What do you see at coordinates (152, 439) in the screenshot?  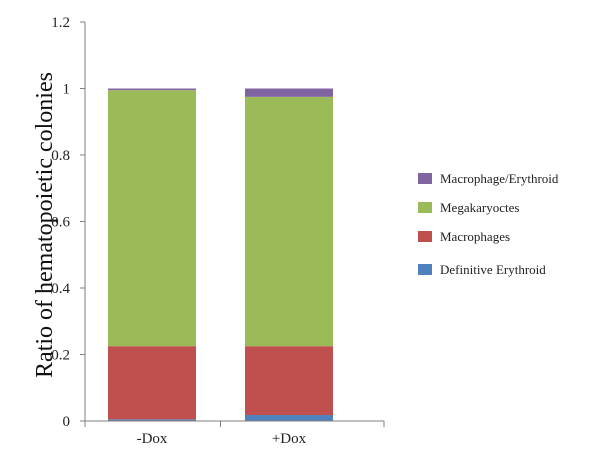 I see `x-tick-label: -Dox` at bounding box center [152, 439].